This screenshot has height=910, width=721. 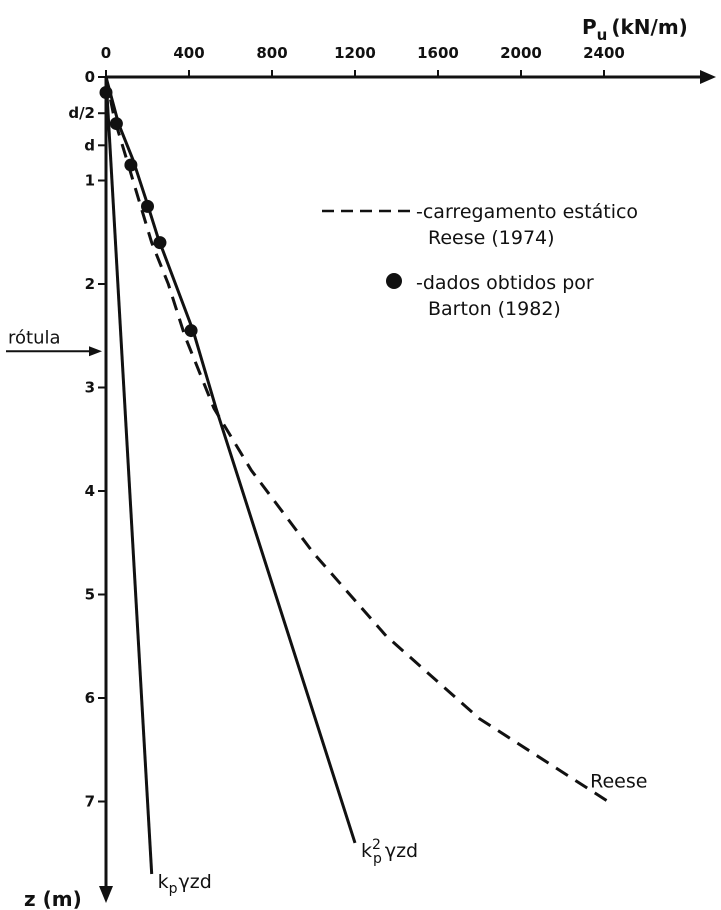 I want to click on y-tick-label: 7, so click(x=90, y=802).